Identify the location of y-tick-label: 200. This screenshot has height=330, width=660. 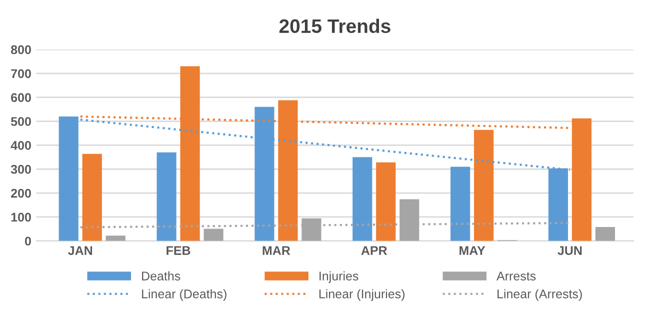
(21, 193).